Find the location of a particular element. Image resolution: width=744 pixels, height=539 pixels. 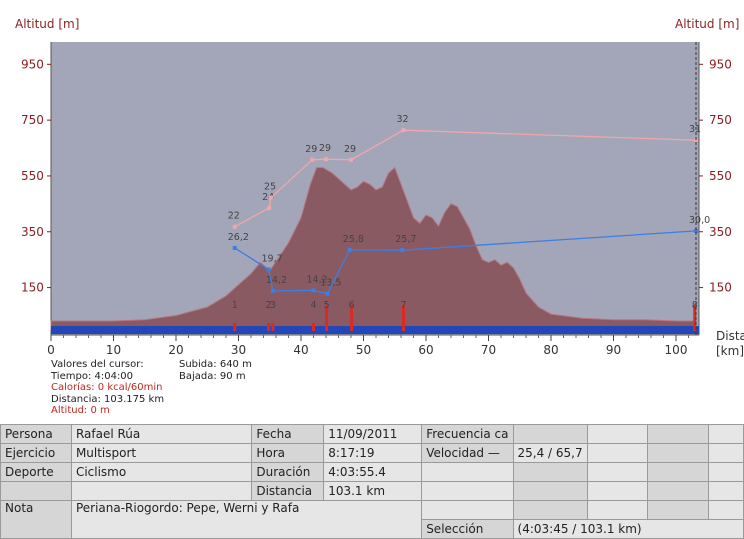

right-y-tick-label: 750 is located at coordinates (720, 120).